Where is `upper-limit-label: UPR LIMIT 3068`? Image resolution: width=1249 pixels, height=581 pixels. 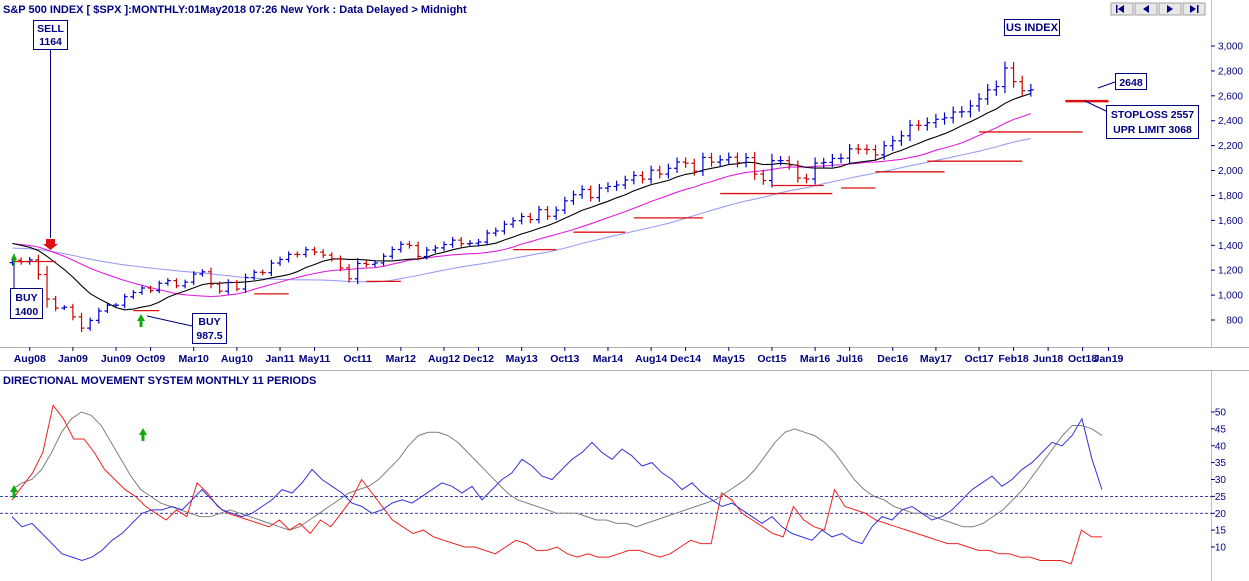
upper-limit-label: UPR LIMIT 3068 is located at coordinates (1152, 130).